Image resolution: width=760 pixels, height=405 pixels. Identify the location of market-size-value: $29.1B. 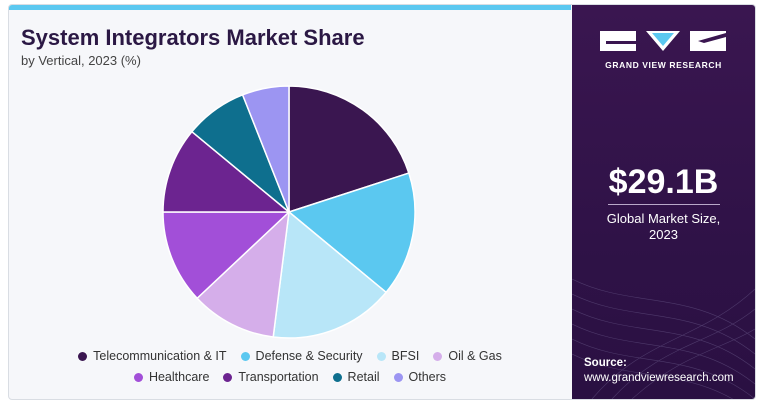
(663, 182).